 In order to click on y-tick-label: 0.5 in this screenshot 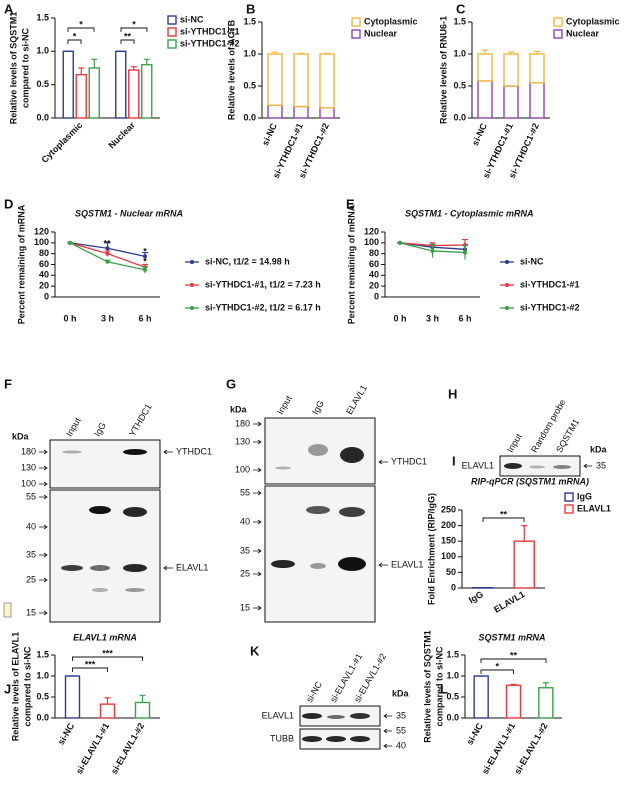, I will do `click(42, 696)`.